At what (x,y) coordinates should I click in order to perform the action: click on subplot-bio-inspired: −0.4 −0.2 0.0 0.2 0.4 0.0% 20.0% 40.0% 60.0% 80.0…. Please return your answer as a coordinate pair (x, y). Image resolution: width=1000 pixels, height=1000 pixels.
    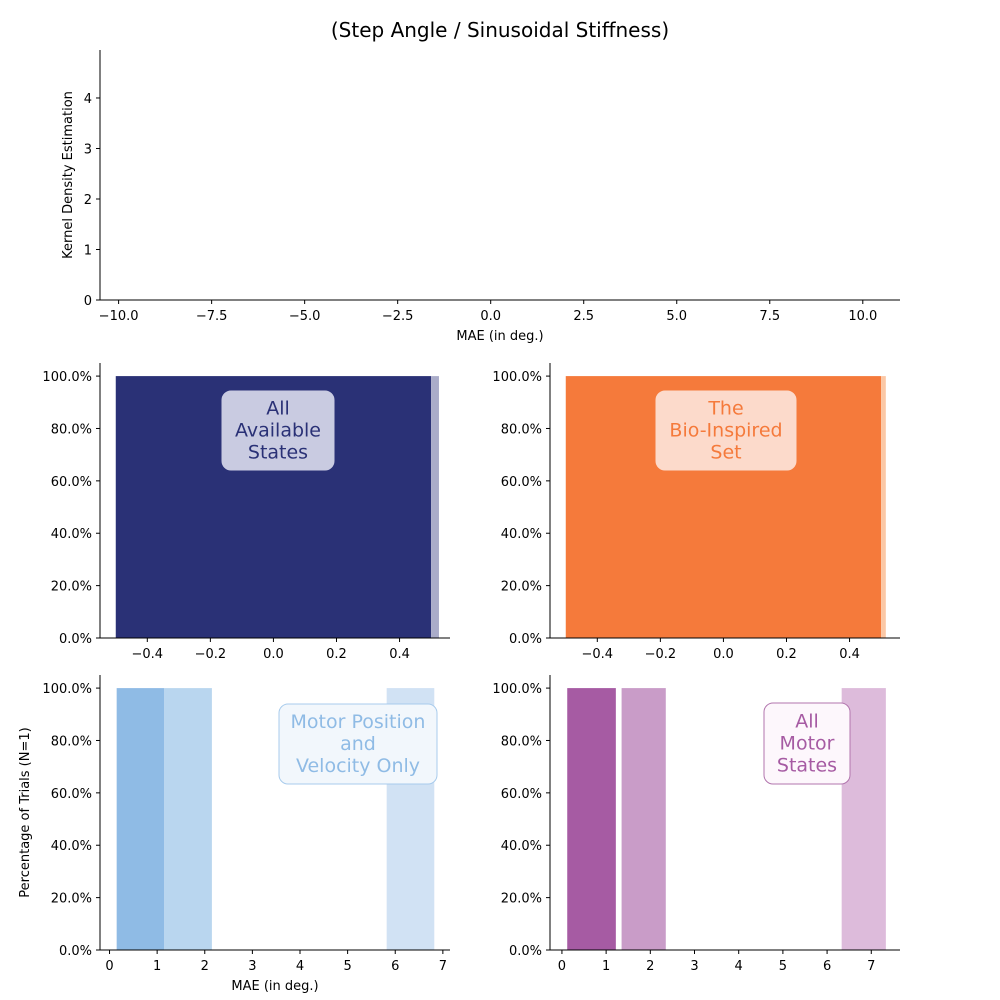
    Looking at the image, I should click on (696, 512).